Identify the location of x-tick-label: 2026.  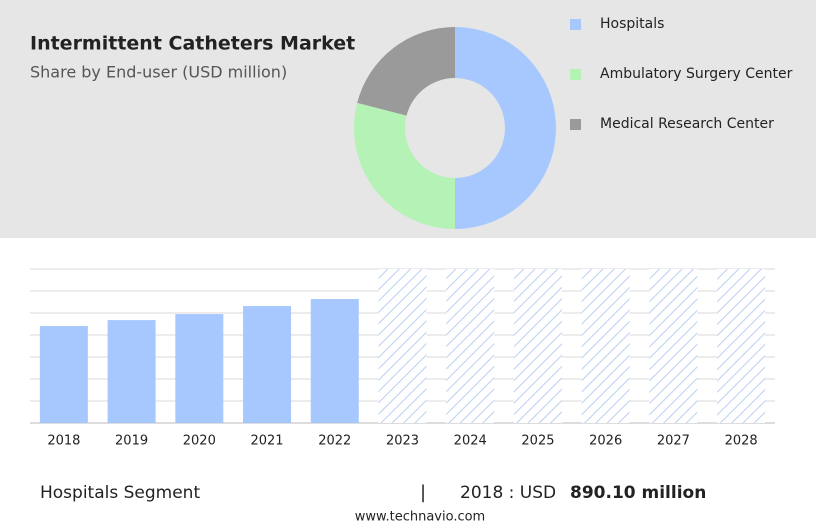
(605, 441).